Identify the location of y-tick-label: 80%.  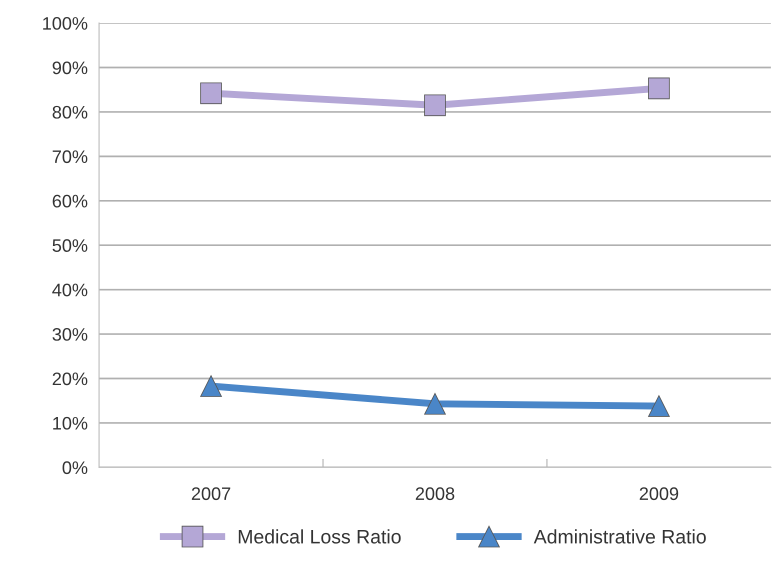
(70, 112).